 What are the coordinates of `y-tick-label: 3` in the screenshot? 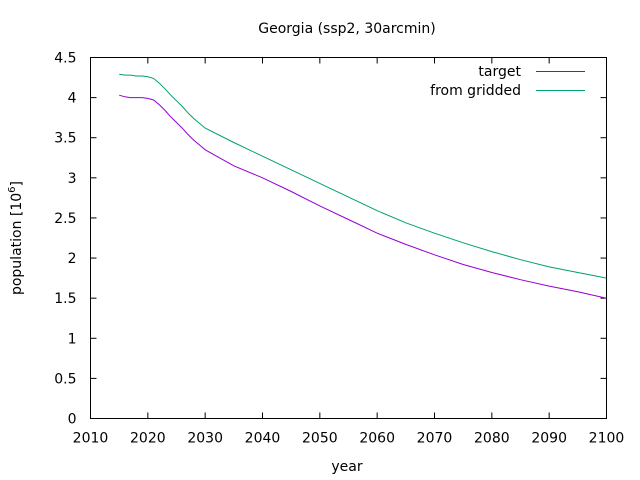 It's located at (72, 179).